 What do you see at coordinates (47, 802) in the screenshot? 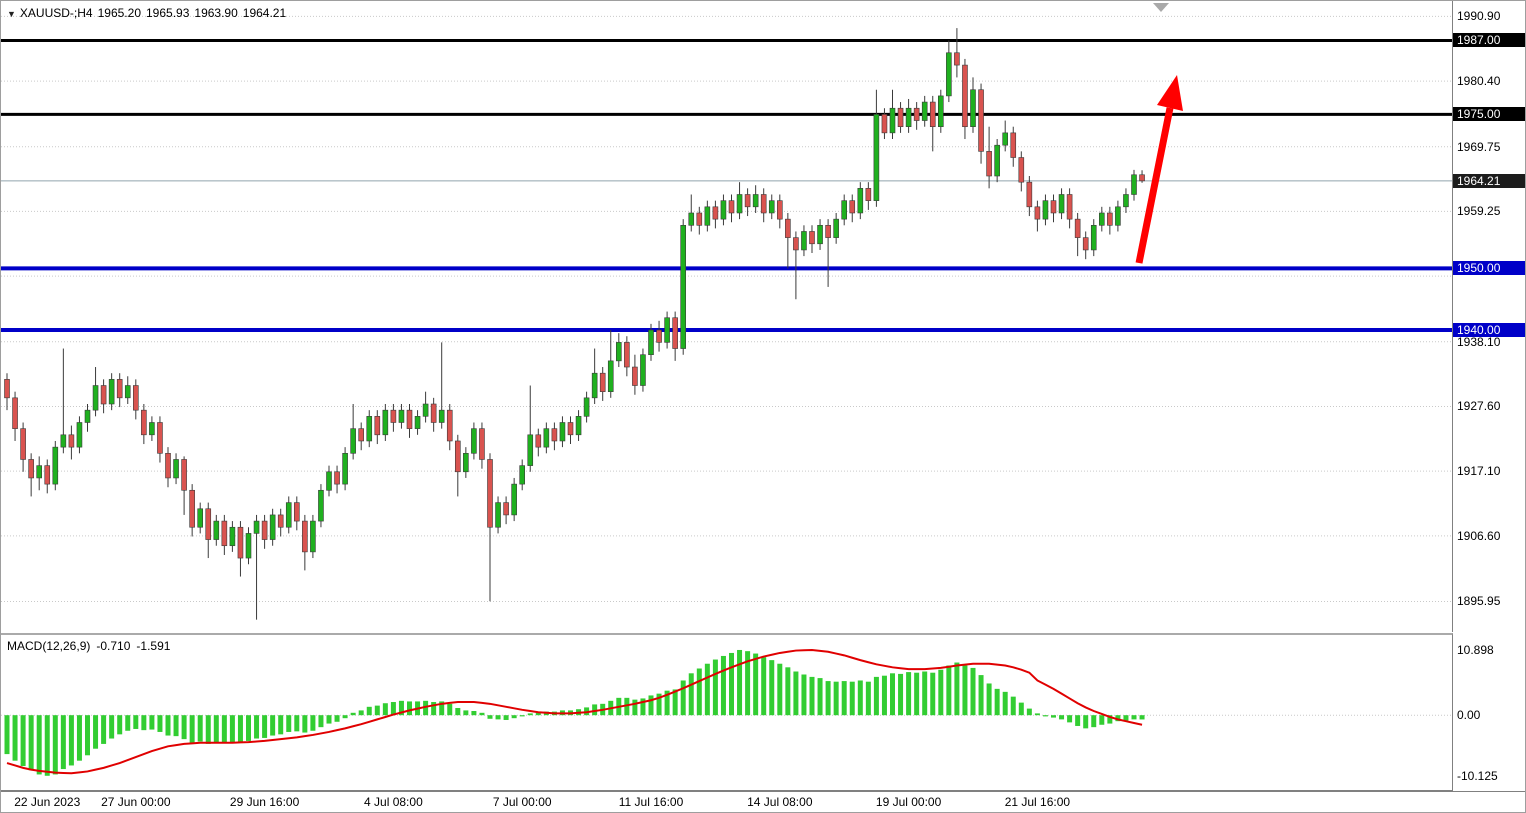
I see `time-axis-label: 22 Jun 2023` at bounding box center [47, 802].